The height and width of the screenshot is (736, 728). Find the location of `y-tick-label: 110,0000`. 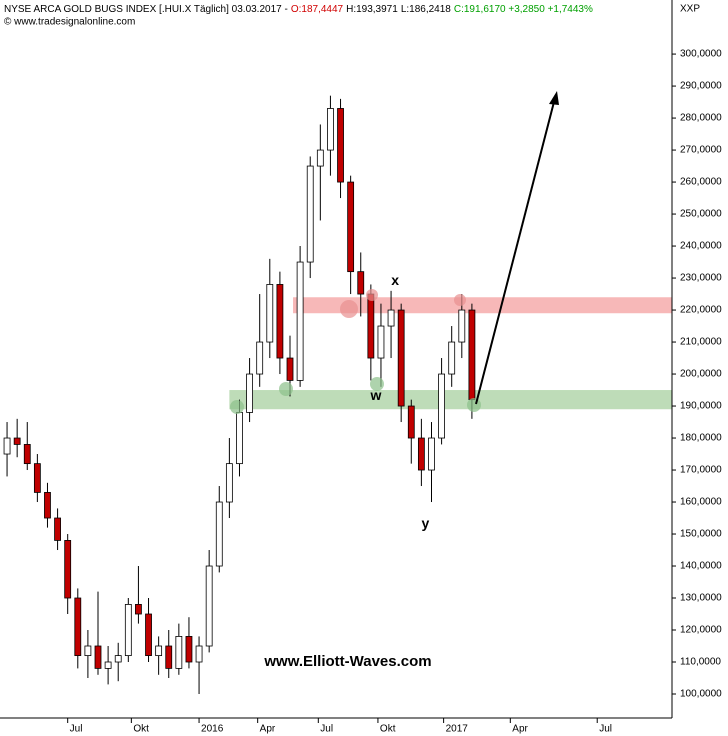

y-tick-label: 110,0000 is located at coordinates (700, 662).